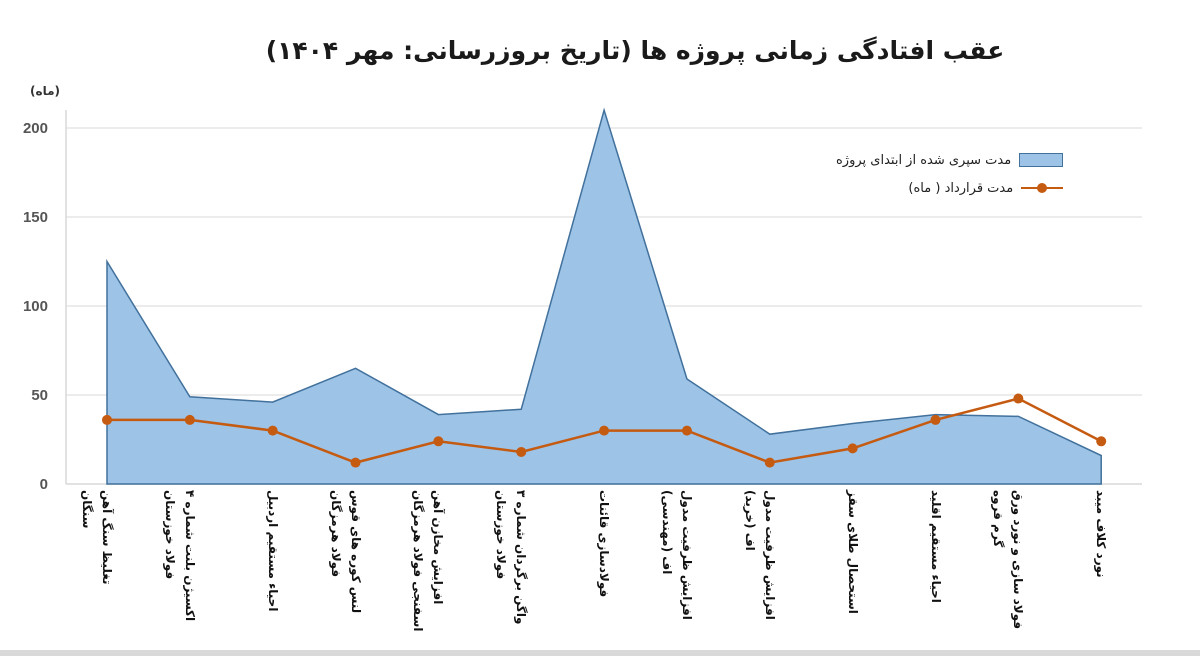 Image resolution: width=1200 pixels, height=656 pixels. I want to click on x-tick-label: احیاء مستقیم اقلید, so click(916, 565).